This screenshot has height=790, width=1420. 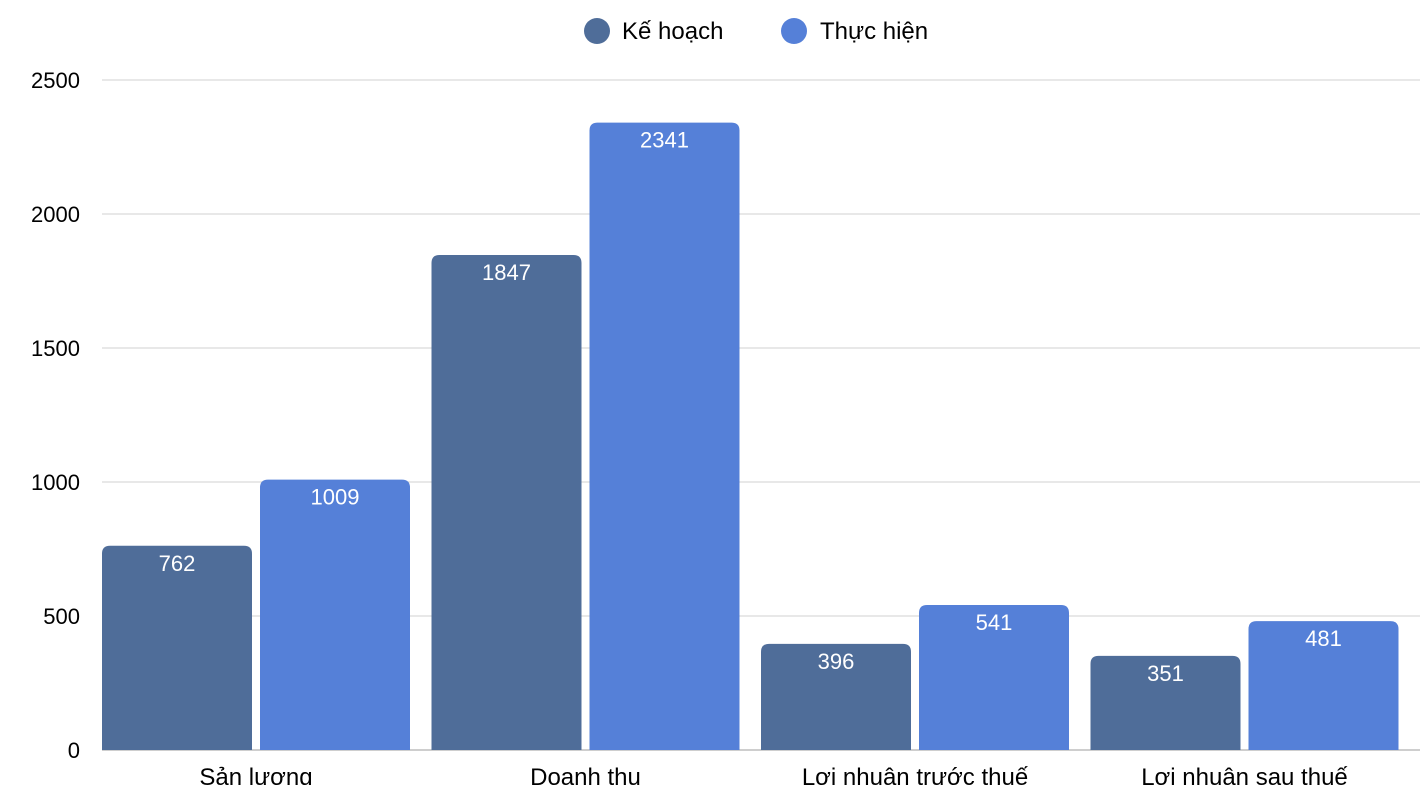 What do you see at coordinates (1323, 638) in the screenshot?
I see `data-label: 481` at bounding box center [1323, 638].